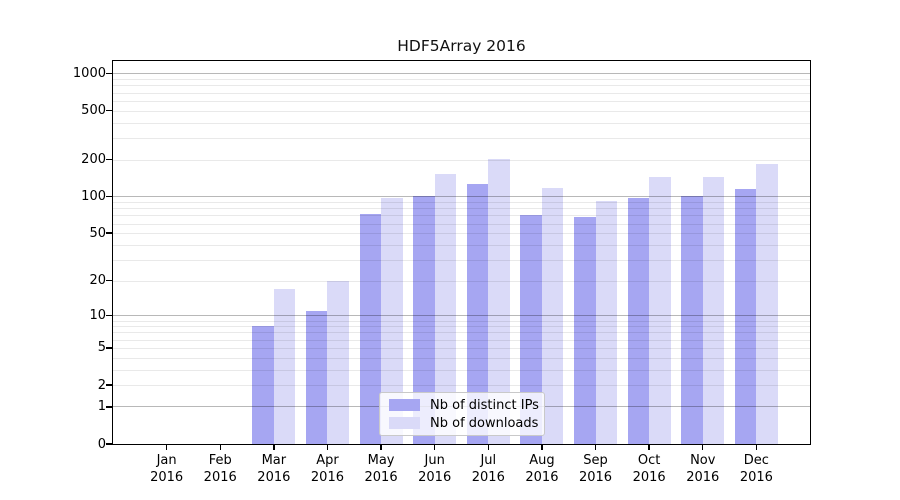  What do you see at coordinates (381, 469) in the screenshot?
I see `x-axis-tick-label: May 2016` at bounding box center [381, 469].